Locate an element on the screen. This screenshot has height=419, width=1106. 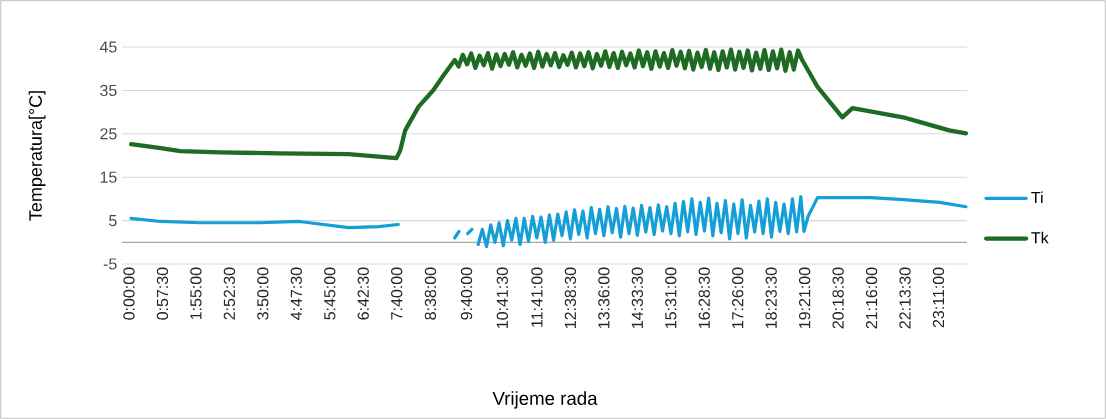
x-tick-label: 5:45:00 is located at coordinates (330, 293).